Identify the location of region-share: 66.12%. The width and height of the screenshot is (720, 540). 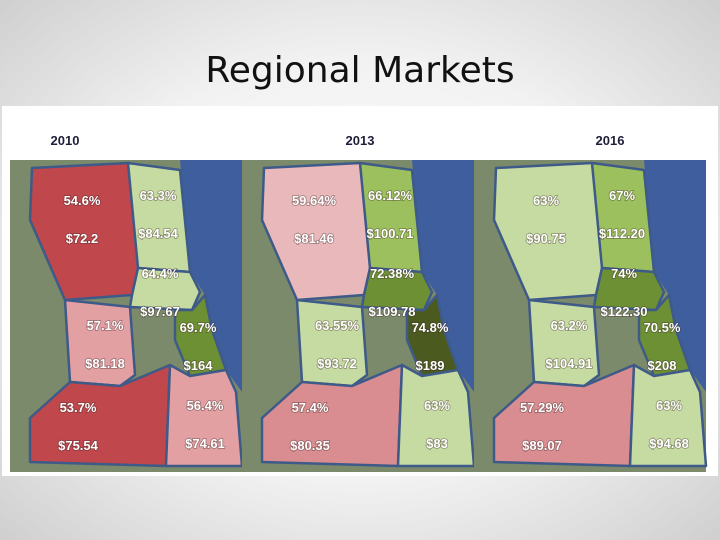
(390, 195).